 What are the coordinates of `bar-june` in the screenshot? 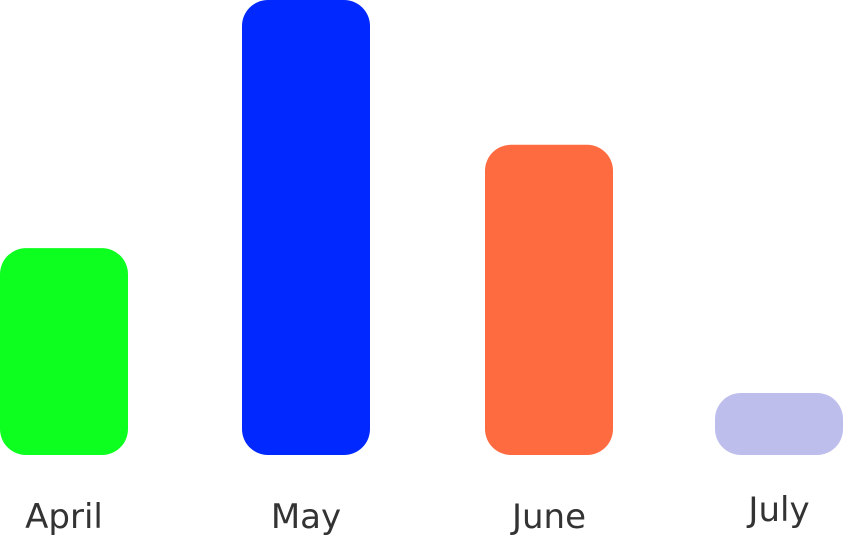 It's located at (549, 300).